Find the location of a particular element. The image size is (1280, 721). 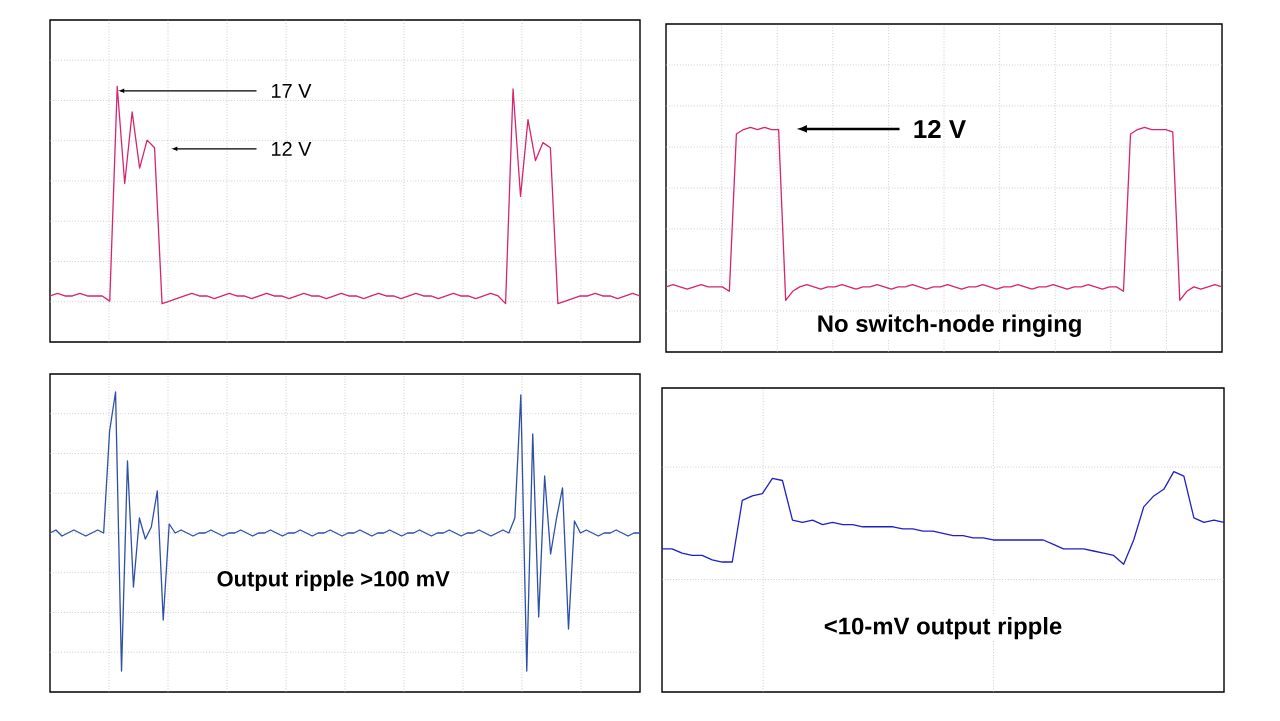

annotation: Output ripple >100 mV is located at coordinates (333, 580).